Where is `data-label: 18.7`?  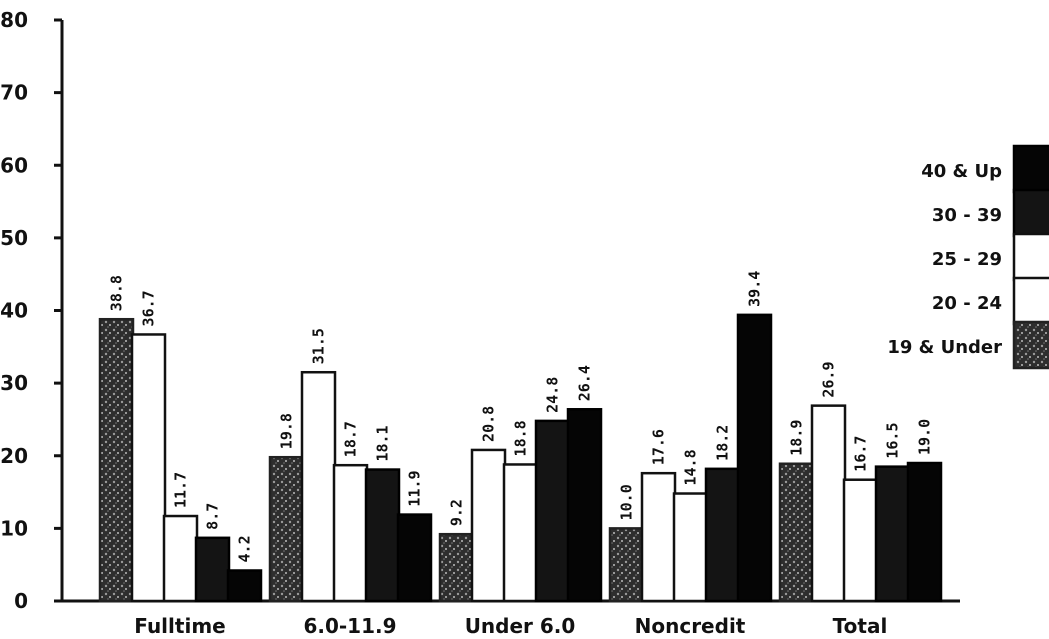 data-label: 18.7 is located at coordinates (351, 439).